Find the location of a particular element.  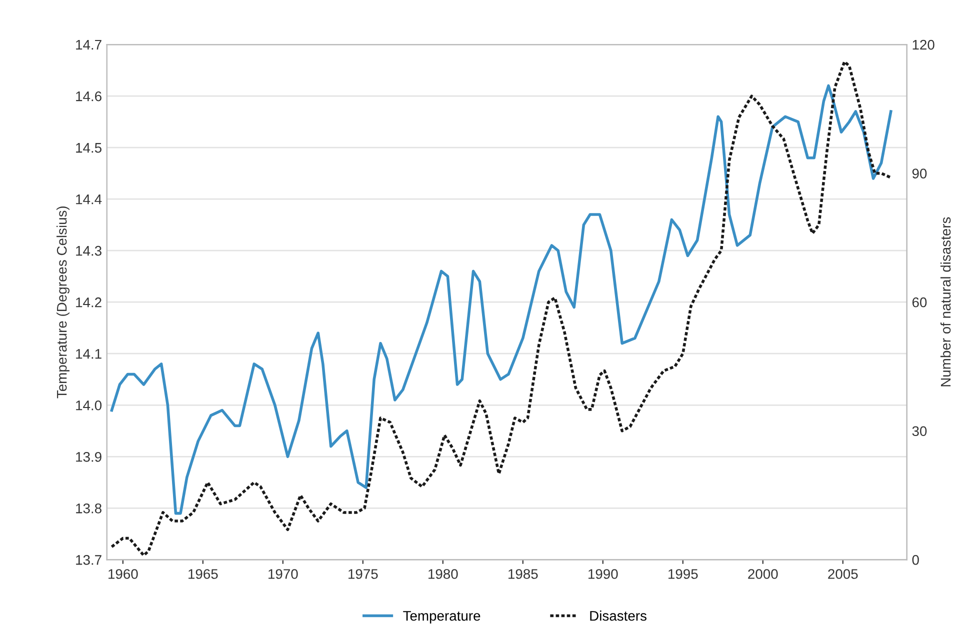

y-tick-label: 14.7 is located at coordinates (89, 45).